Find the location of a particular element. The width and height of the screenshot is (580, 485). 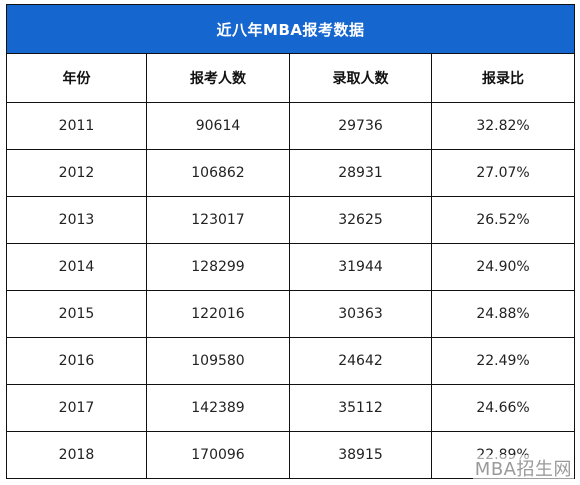

table-title-row: 近八年MBA报考数据 is located at coordinates (290, 29).